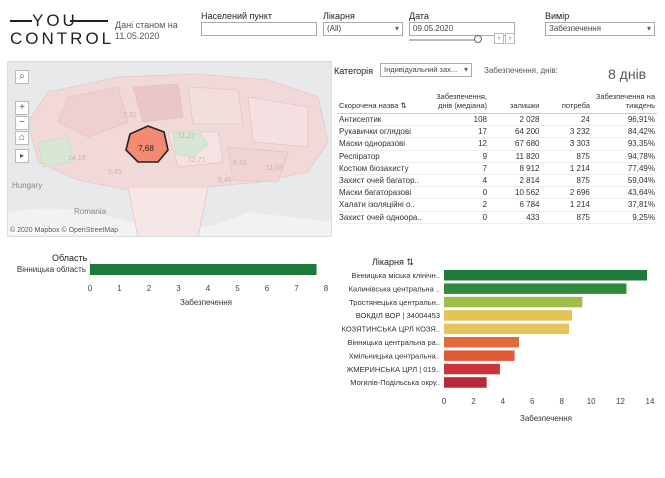  I want to click on zoom-out-button: −, so click(22, 123).